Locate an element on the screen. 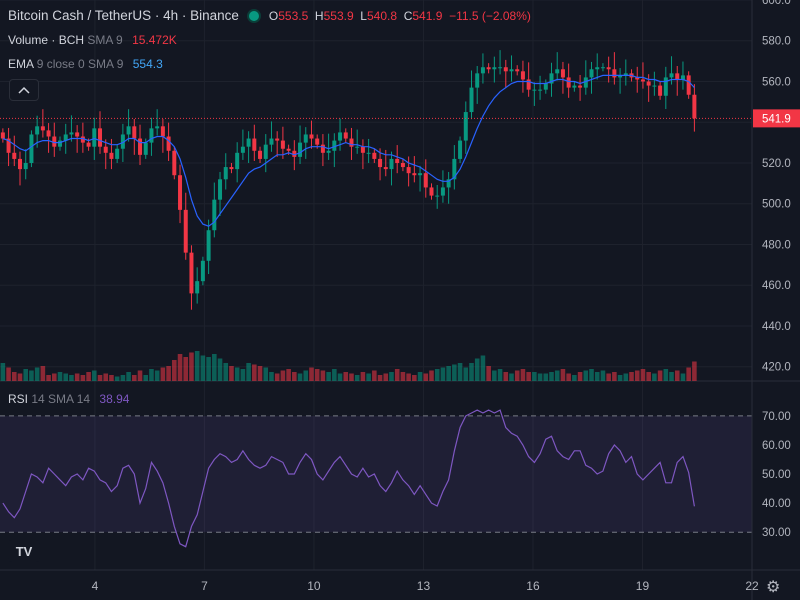  volume-legend: Volume · BCH SMA 9 15.472K is located at coordinates (92, 40).